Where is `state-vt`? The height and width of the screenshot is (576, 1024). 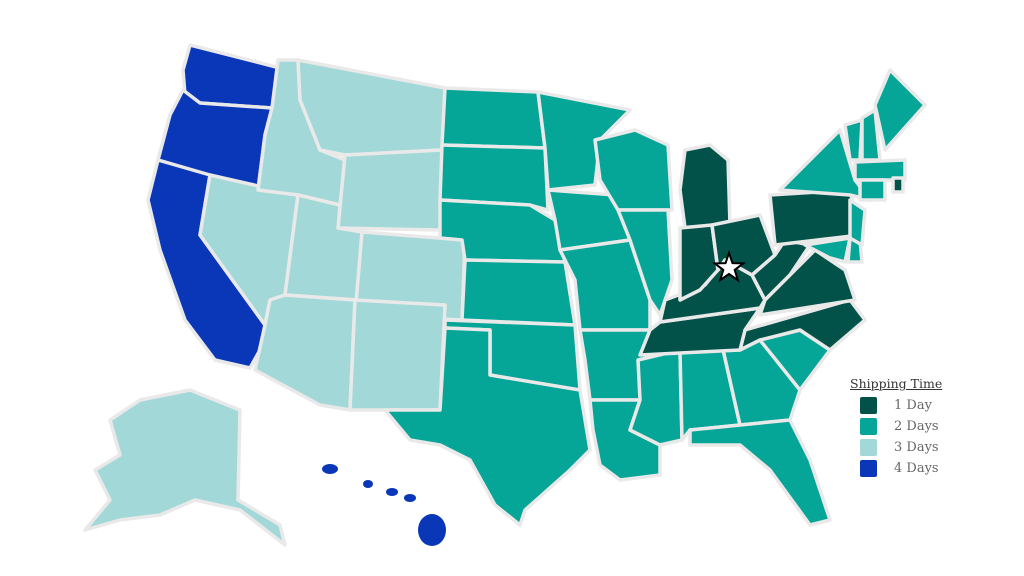
state-vt is located at coordinates (853, 140).